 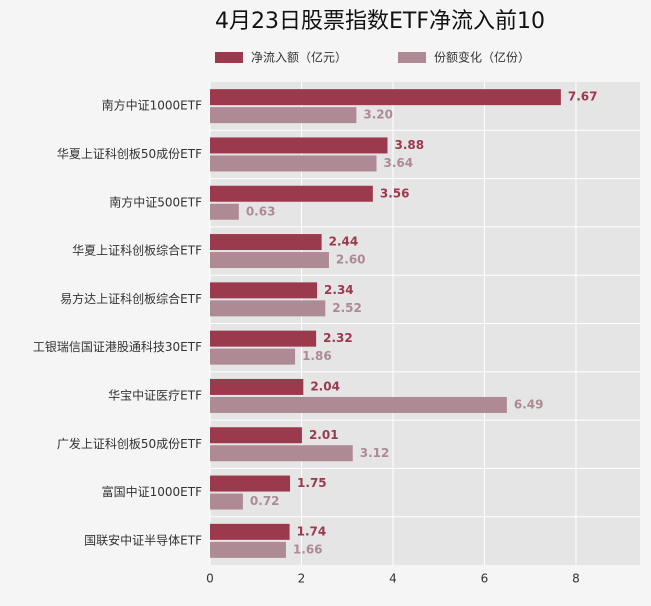 What do you see at coordinates (317, 356) in the screenshot?
I see `value-label: 1.86` at bounding box center [317, 356].